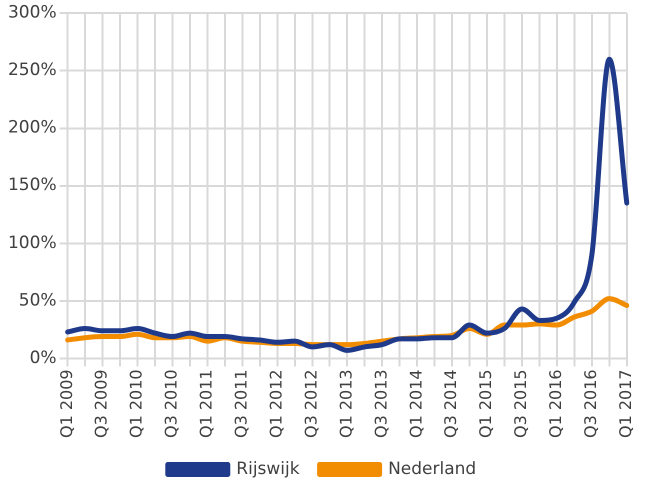 The height and width of the screenshot is (493, 649). What do you see at coordinates (380, 403) in the screenshot?
I see `x-tick-label: Q3 2013` at bounding box center [380, 403].